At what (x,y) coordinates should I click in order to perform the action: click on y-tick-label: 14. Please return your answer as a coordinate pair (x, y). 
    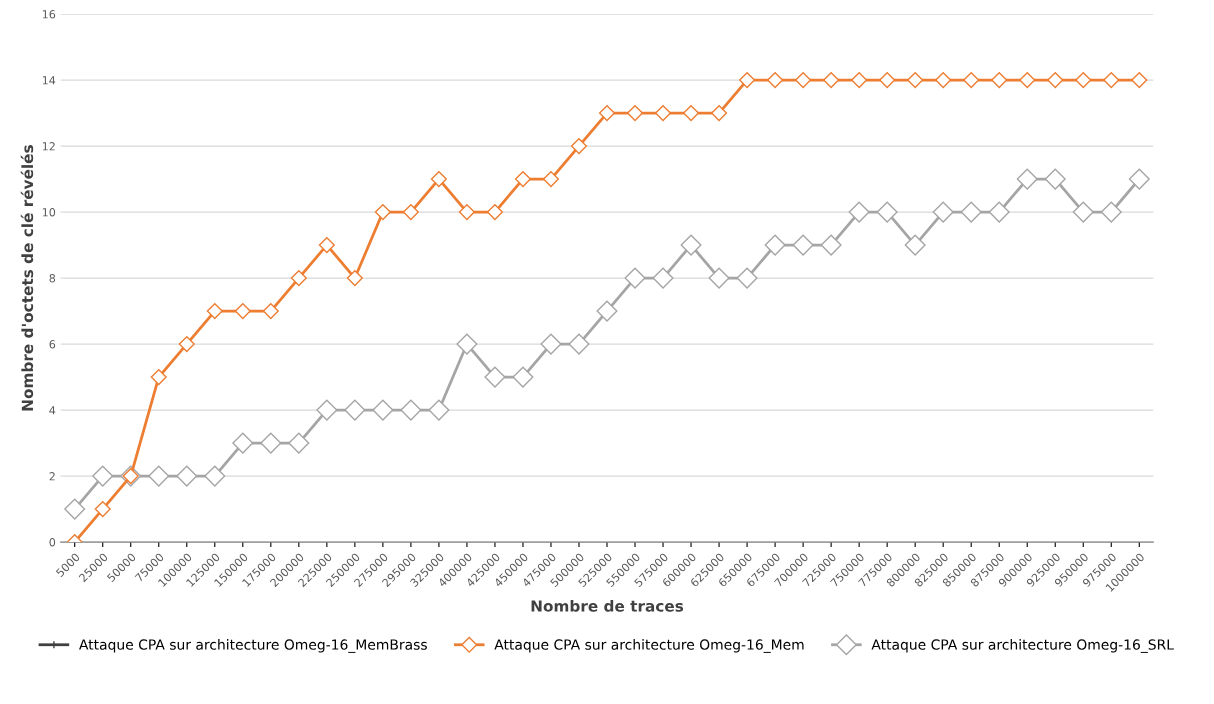
    Looking at the image, I should click on (49, 80).